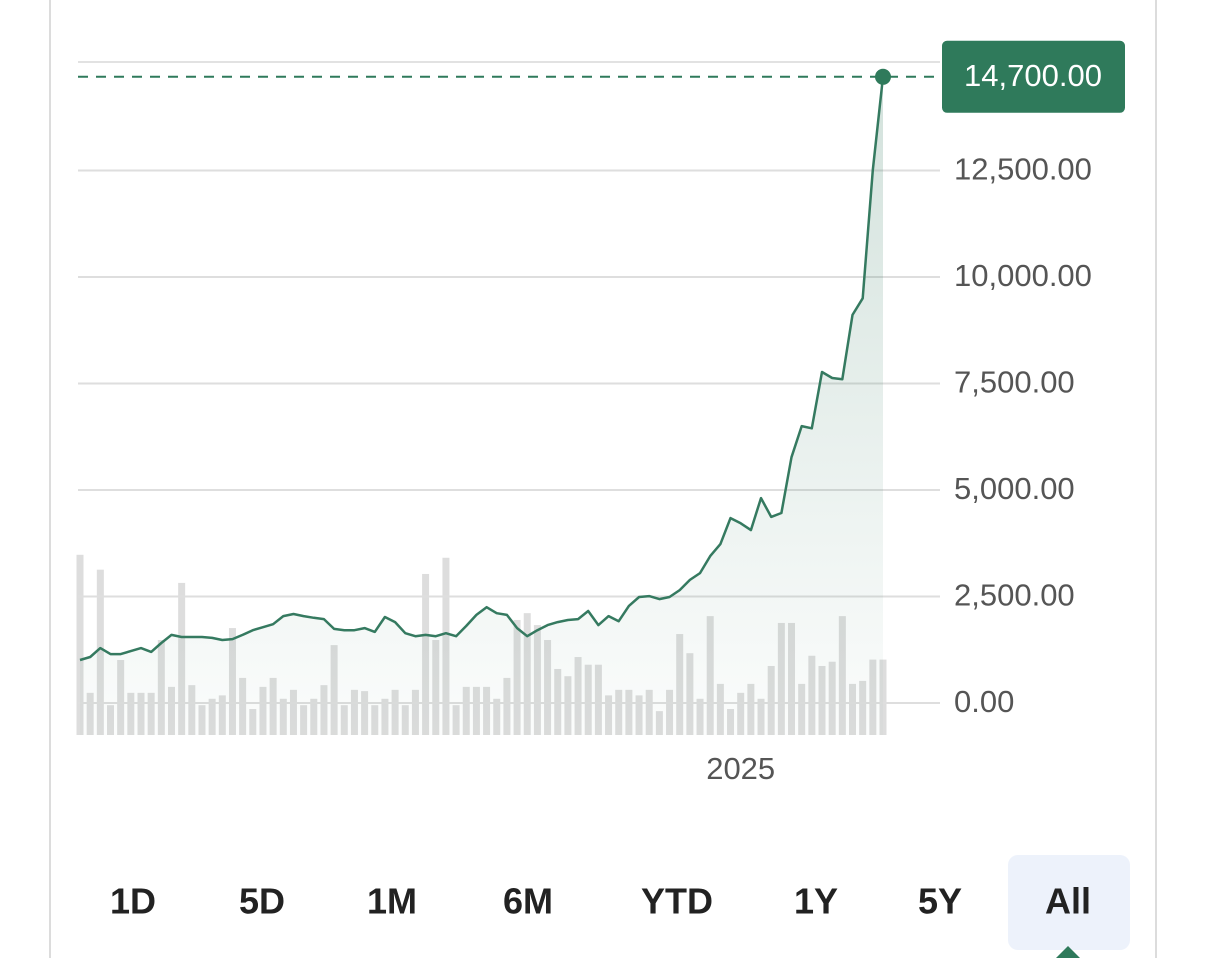  I want to click on selected-indicator, so click(1068, 952).